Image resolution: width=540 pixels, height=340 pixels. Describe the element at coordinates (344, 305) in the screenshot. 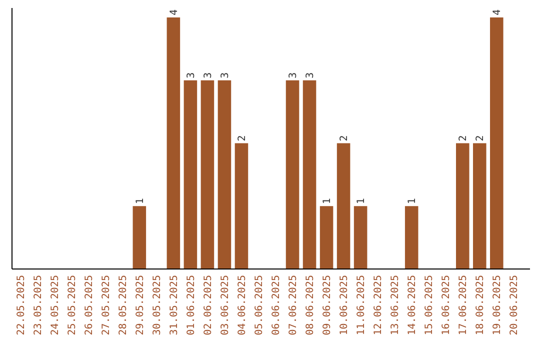

I see `x-tick-label: 10.06.2025` at that location.